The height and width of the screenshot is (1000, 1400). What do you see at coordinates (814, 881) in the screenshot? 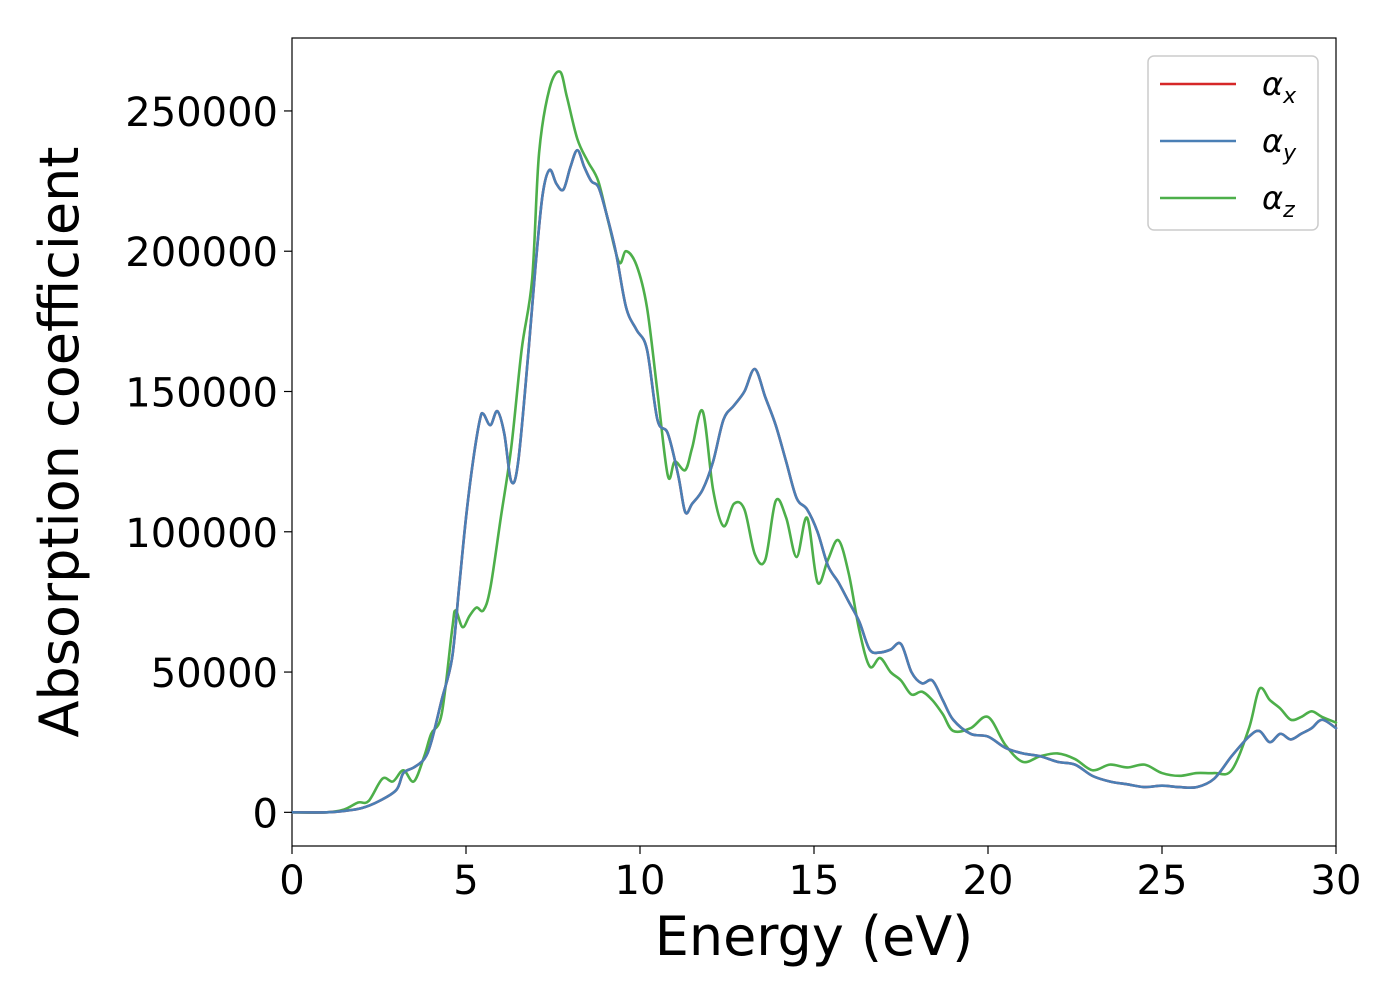
I see `x-tick-label: 15` at bounding box center [814, 881].